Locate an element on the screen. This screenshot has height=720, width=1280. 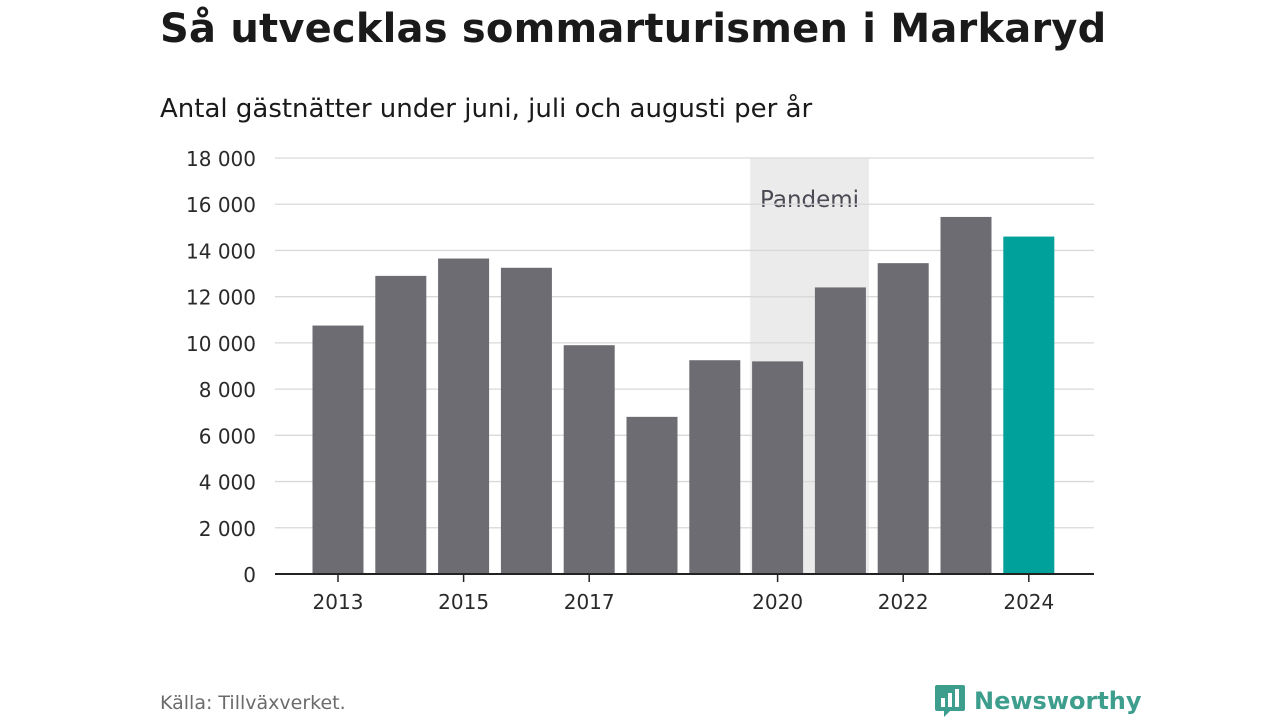
y-tick-label: 4 000 is located at coordinates (227, 483).